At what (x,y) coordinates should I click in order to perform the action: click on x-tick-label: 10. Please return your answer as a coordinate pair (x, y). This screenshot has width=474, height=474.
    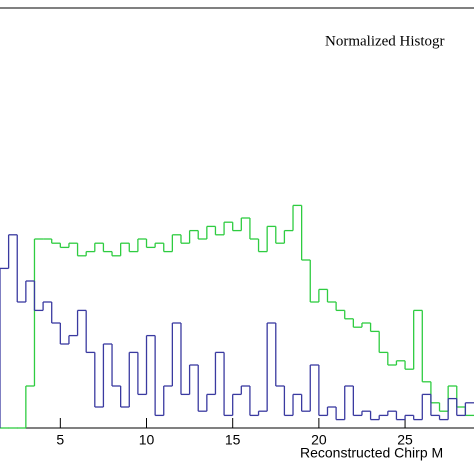
    Looking at the image, I should click on (147, 440).